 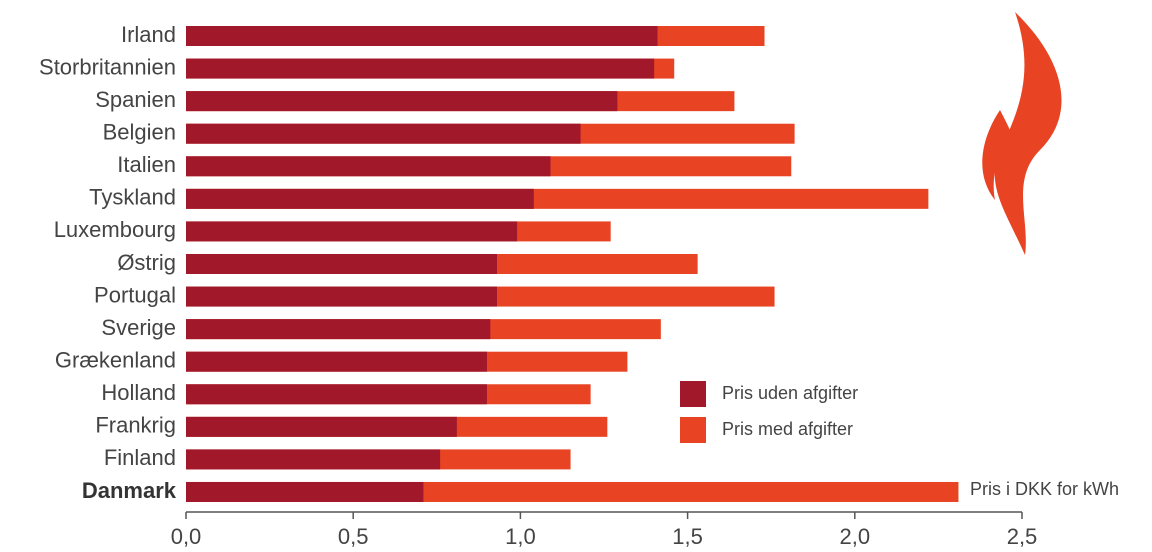 What do you see at coordinates (855, 536) in the screenshot?
I see `x-tick-label: 2,0` at bounding box center [855, 536].